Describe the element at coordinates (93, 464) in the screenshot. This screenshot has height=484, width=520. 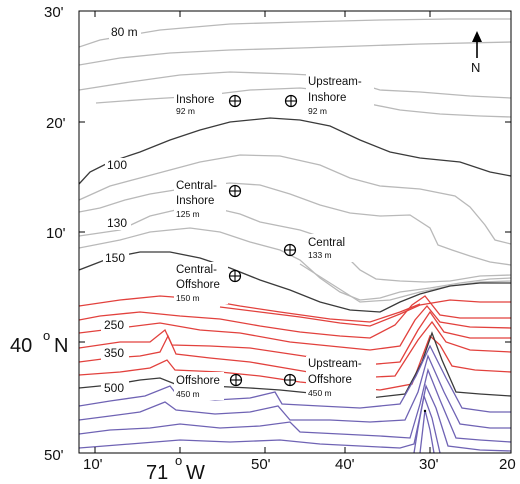
I see `lon-tick-label: 10'` at that location.